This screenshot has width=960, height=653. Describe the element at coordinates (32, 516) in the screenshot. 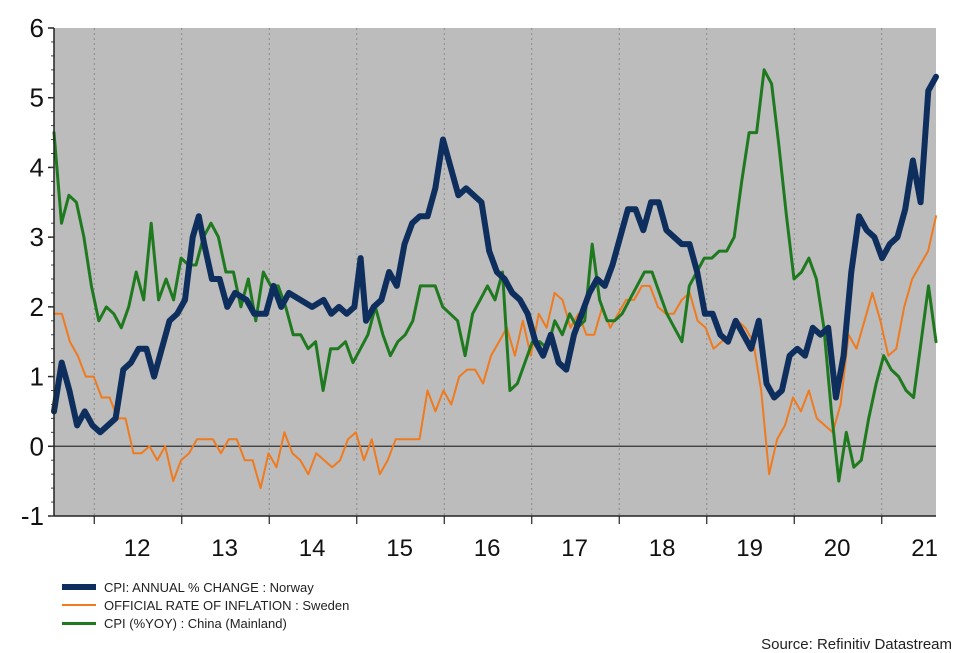

I see `y-tick-label: -1` at that location.